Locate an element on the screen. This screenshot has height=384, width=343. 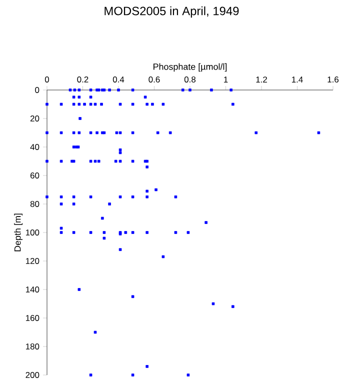
y-tick-label: 40 is located at coordinates (35, 147).